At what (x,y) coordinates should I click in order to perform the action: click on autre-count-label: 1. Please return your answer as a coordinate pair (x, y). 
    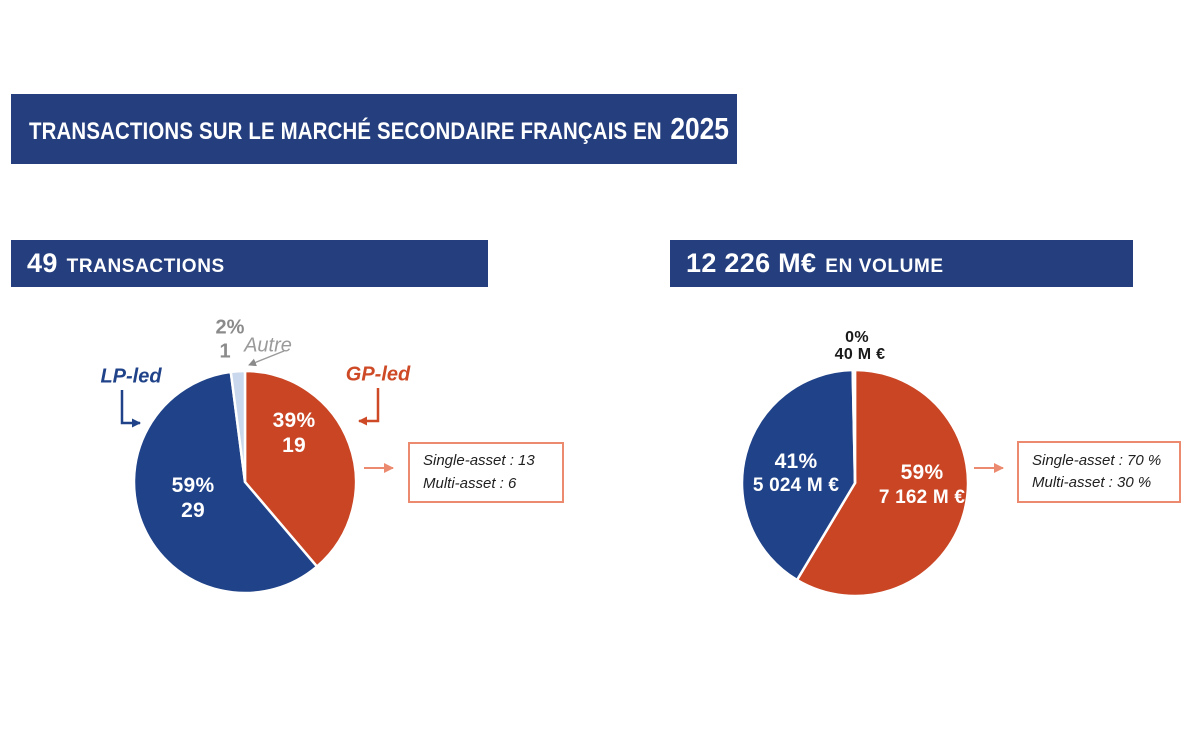
    Looking at the image, I should click on (225, 351).